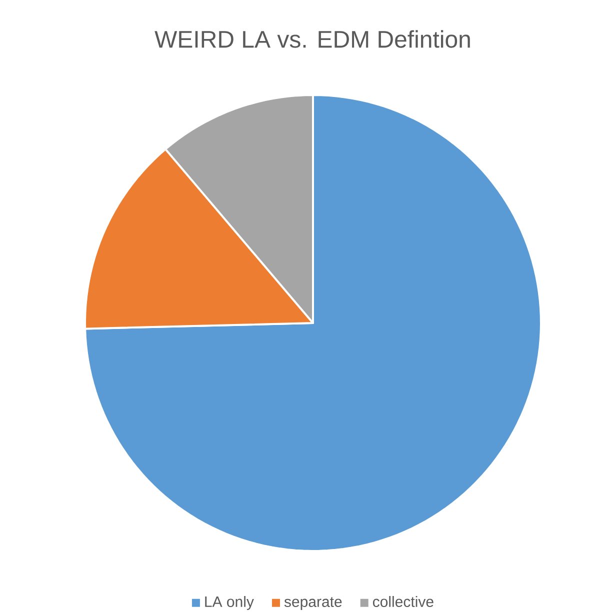  What do you see at coordinates (403, 602) in the screenshot?
I see `legend-label: collective` at bounding box center [403, 602].